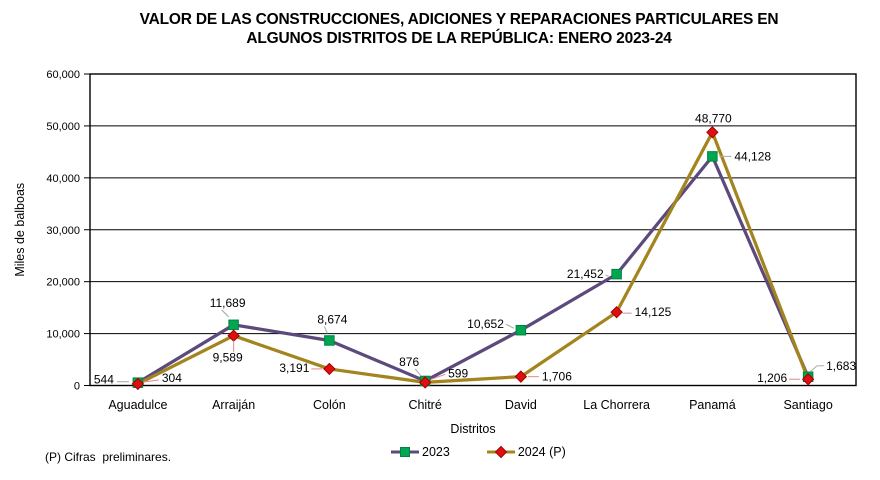 The height and width of the screenshot is (480, 880). I want to click on svg-text: 9,589, so click(228, 358).